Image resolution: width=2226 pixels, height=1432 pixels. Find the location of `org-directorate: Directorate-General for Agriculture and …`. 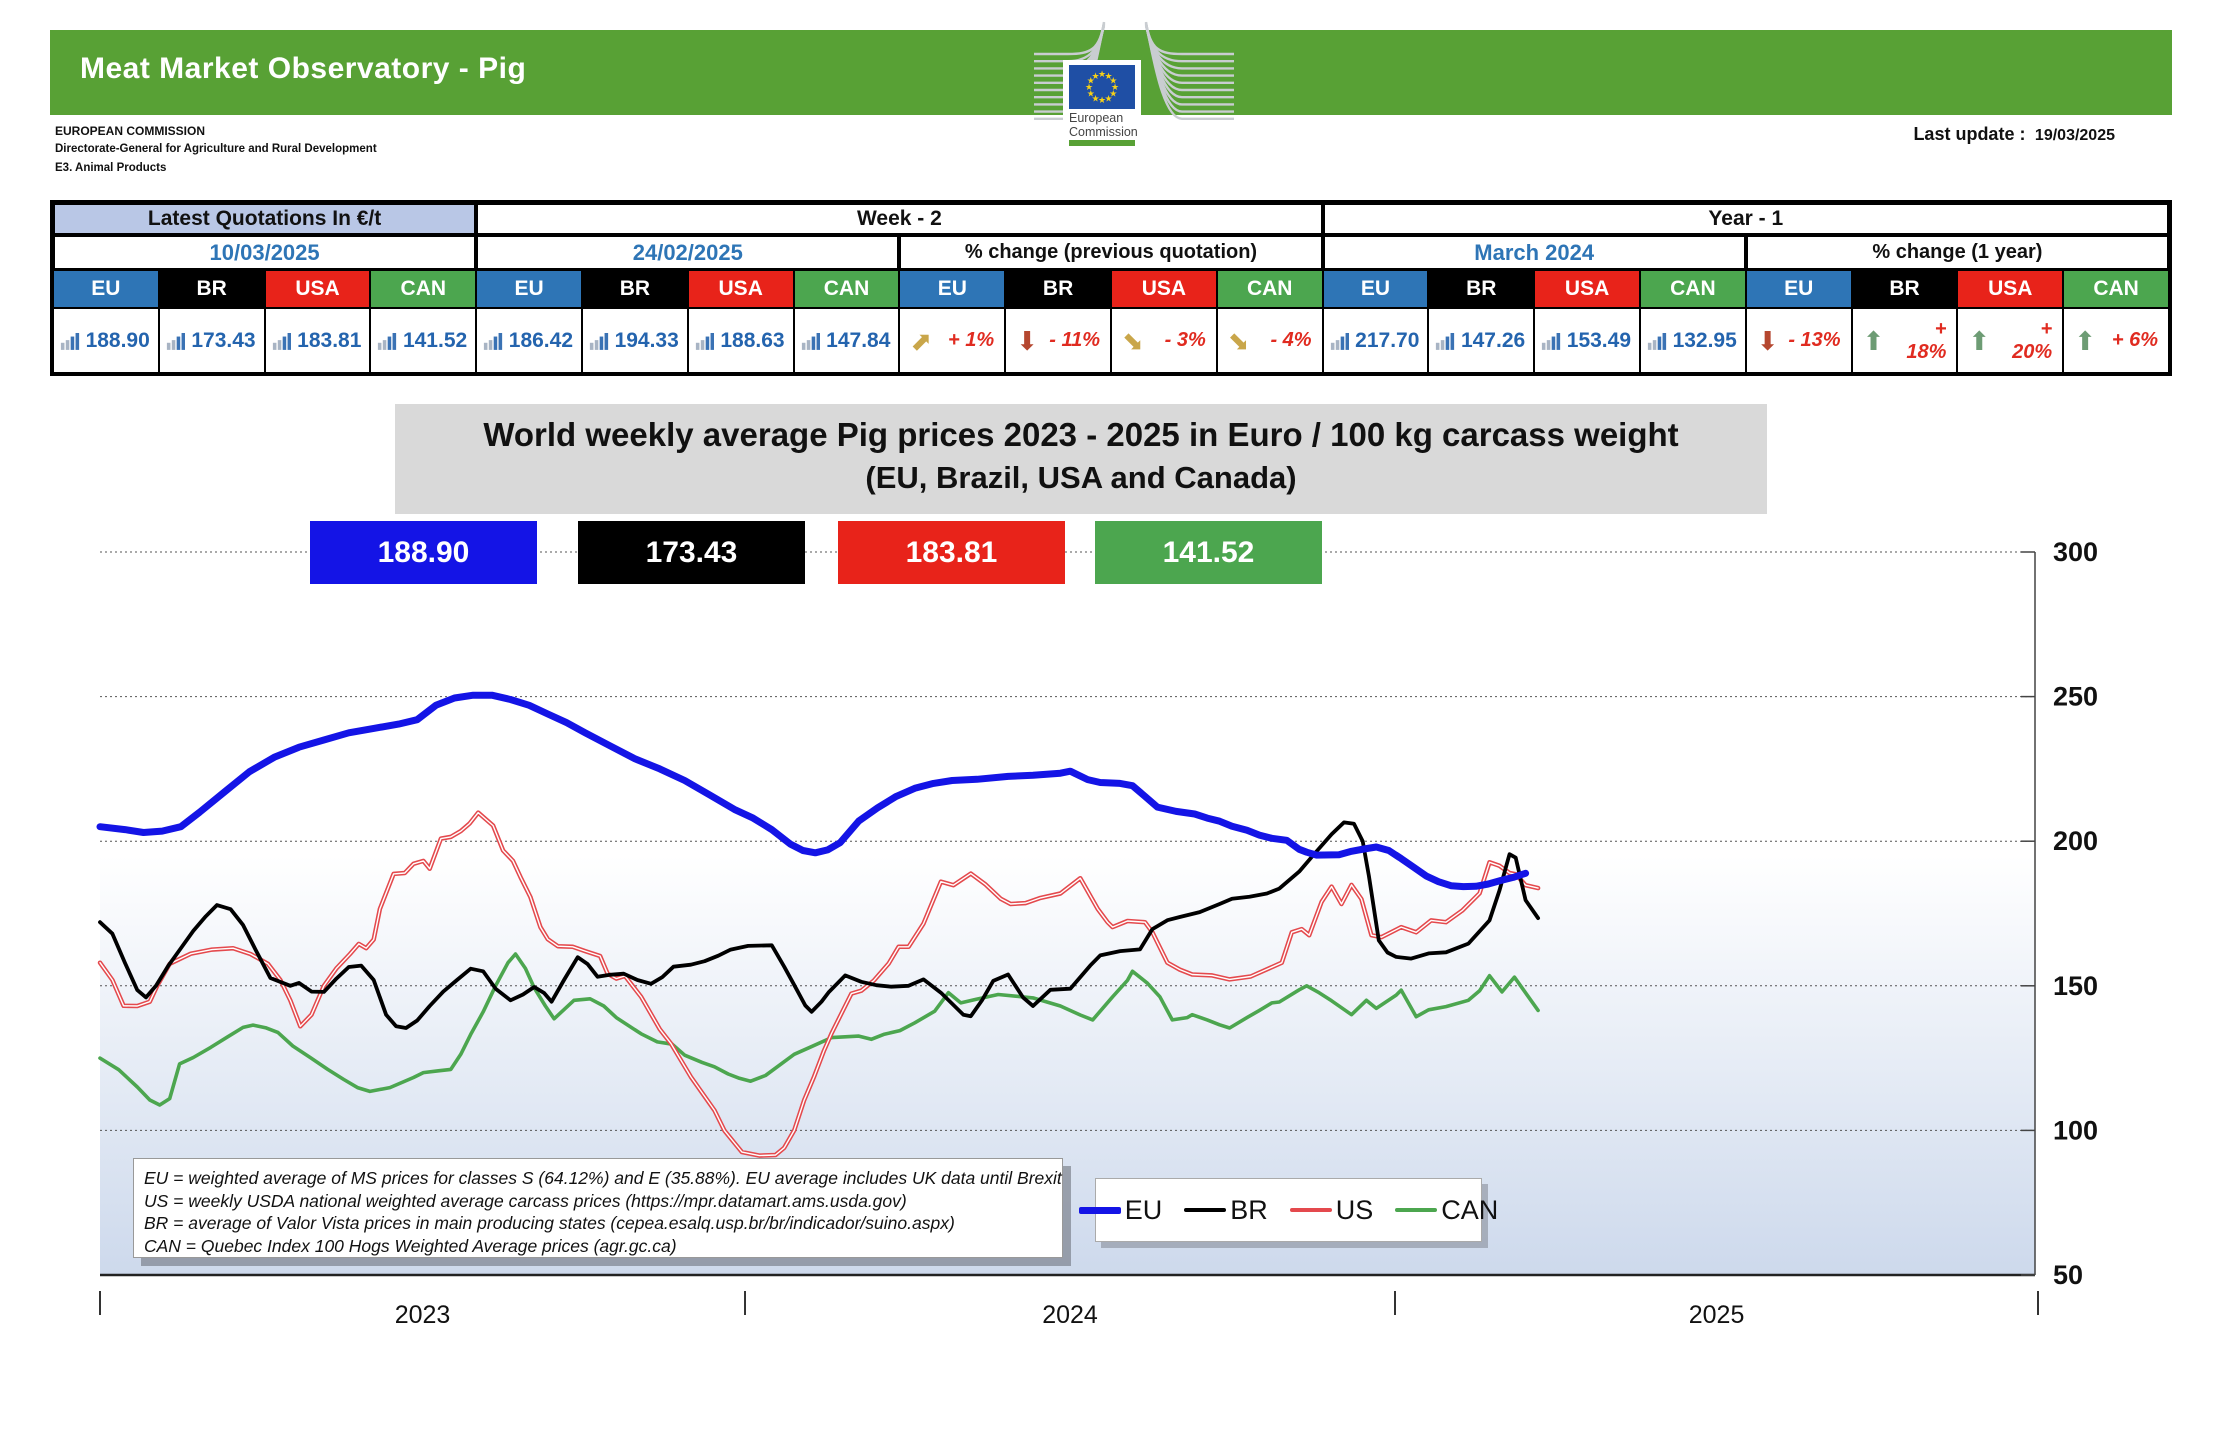

org-directorate: Directorate-General for Agriculture and … is located at coordinates (216, 149).